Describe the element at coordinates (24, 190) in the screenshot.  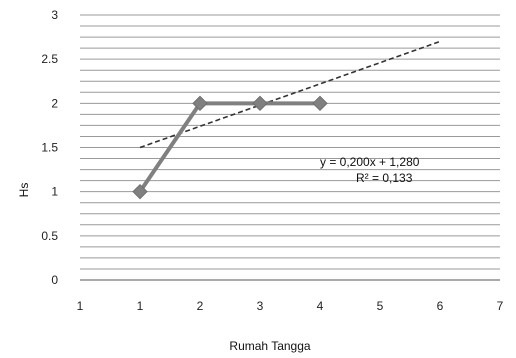
I see `y-axis-title: Hs` at that location.